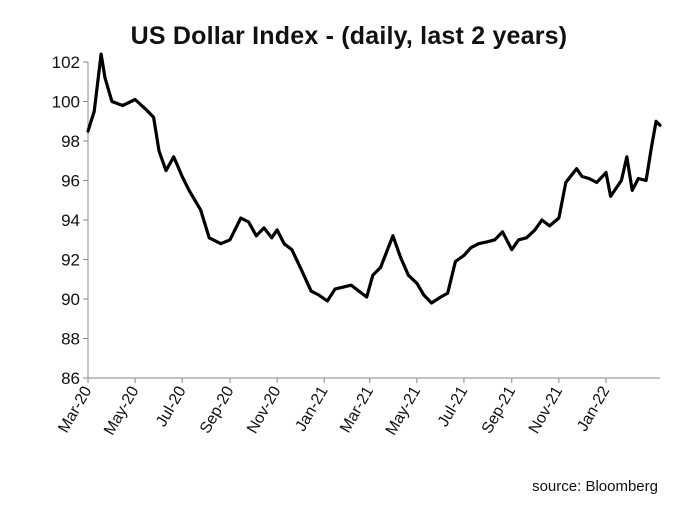  I want to click on x-tick-label: Jul-20, so click(171, 406).